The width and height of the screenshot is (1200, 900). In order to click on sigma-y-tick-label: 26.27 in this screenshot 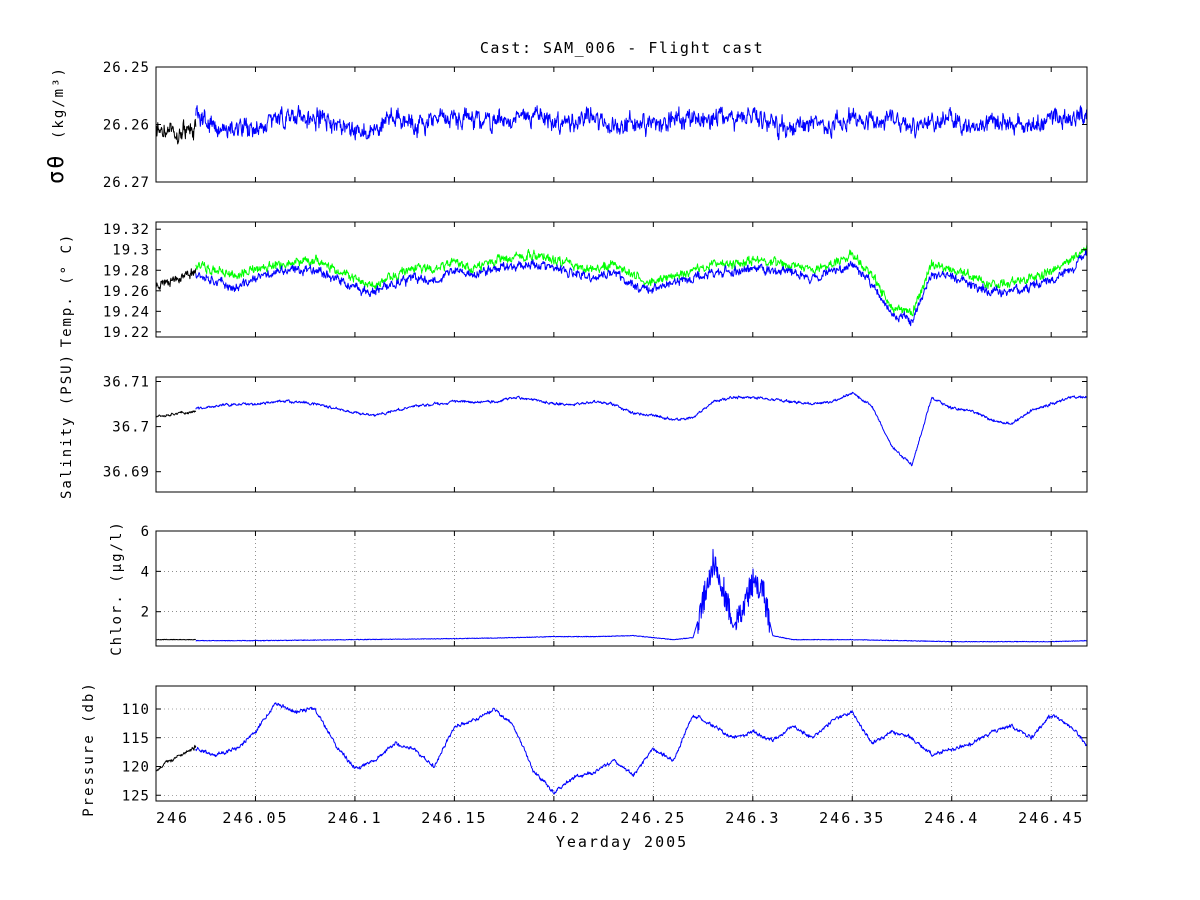, I will do `click(126, 183)`.